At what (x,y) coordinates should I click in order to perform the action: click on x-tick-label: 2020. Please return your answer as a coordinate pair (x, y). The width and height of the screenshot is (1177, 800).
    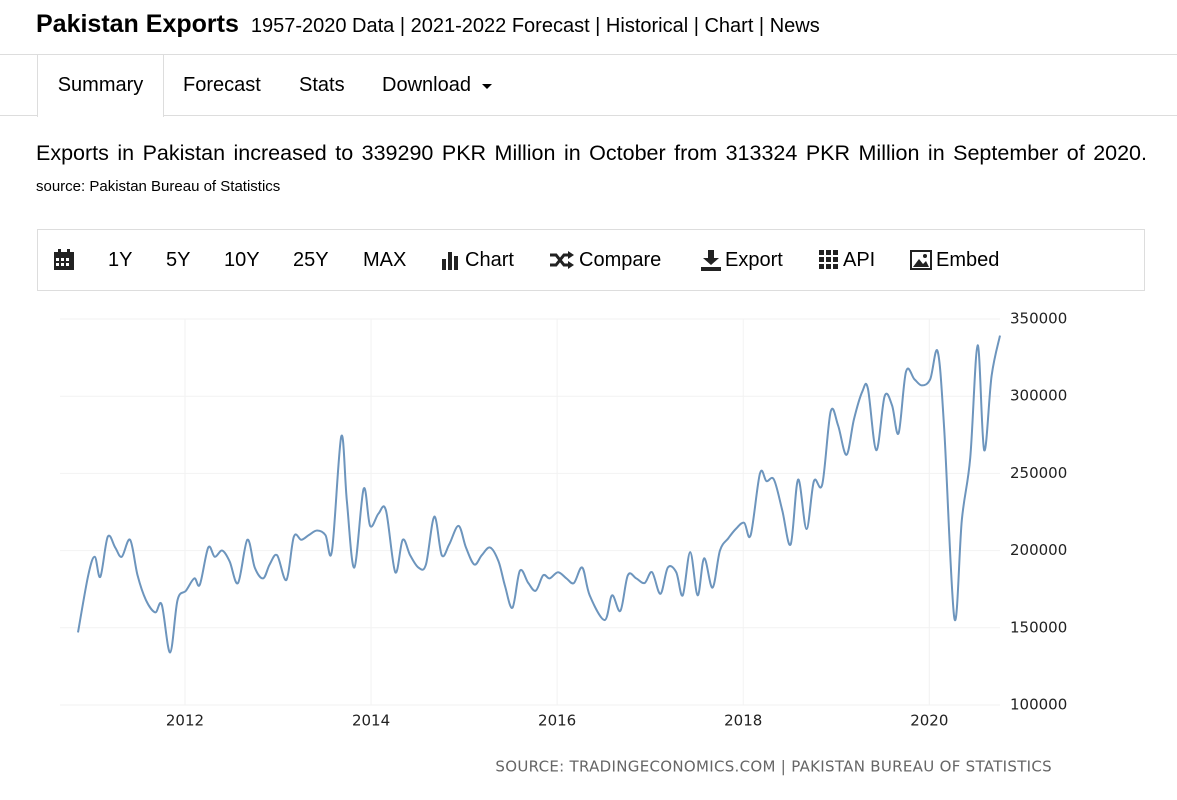
    Looking at the image, I should click on (929, 721).